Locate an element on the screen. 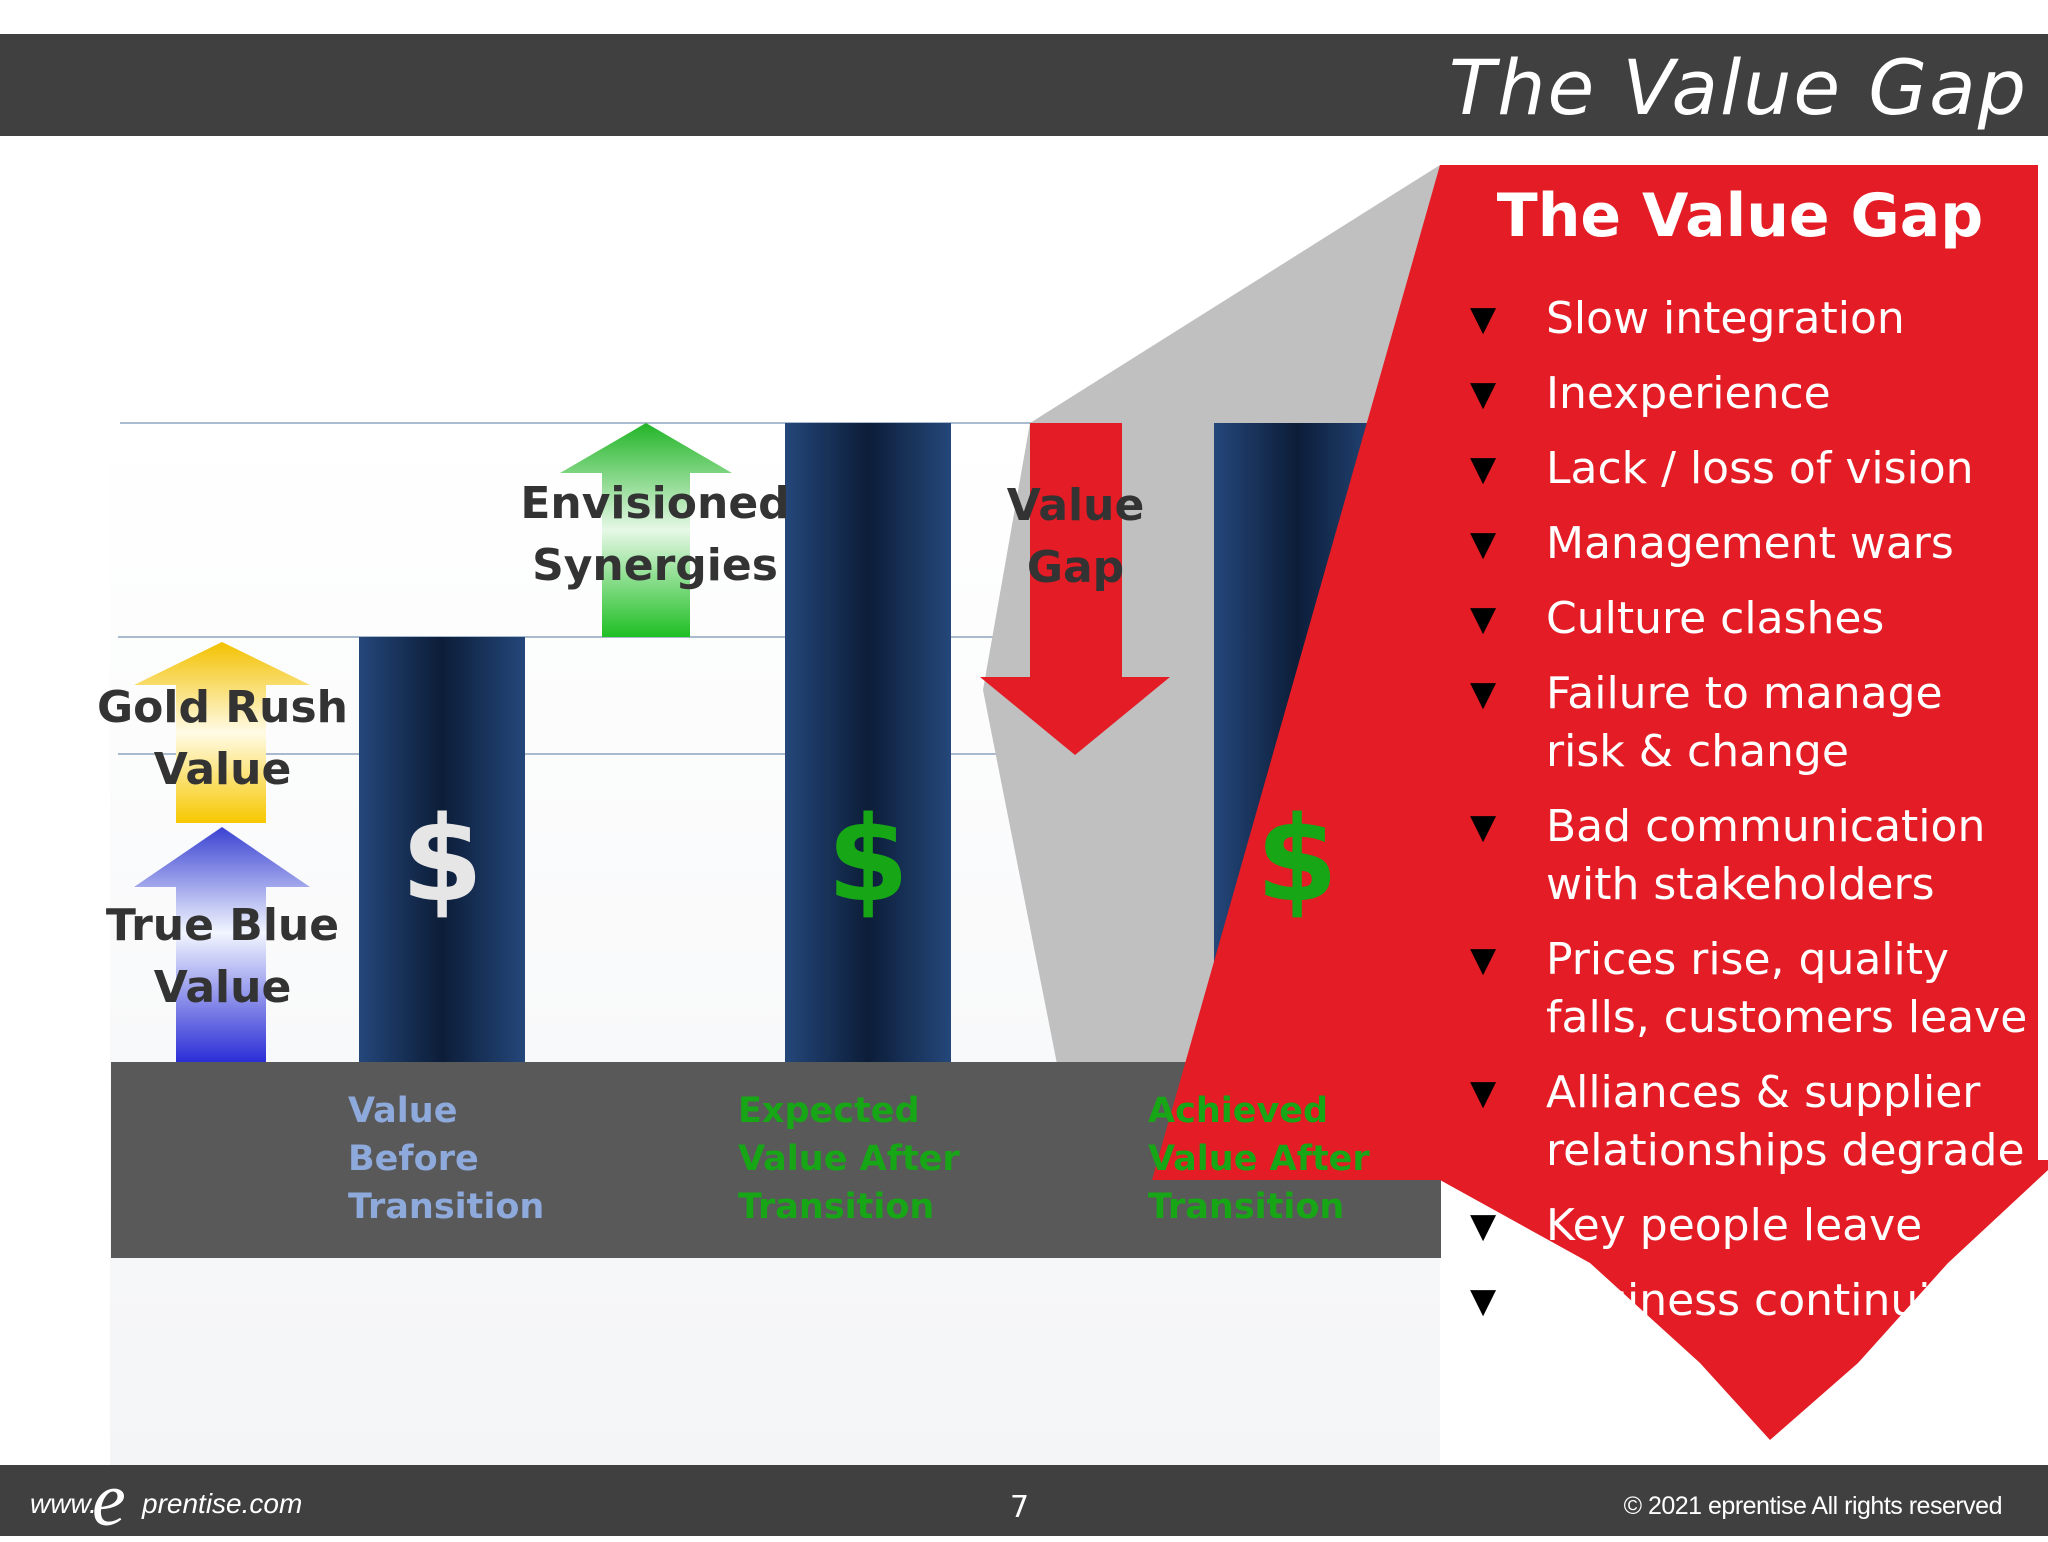 The height and width of the screenshot is (1542, 2048). bar-value-before is located at coordinates (442, 849).